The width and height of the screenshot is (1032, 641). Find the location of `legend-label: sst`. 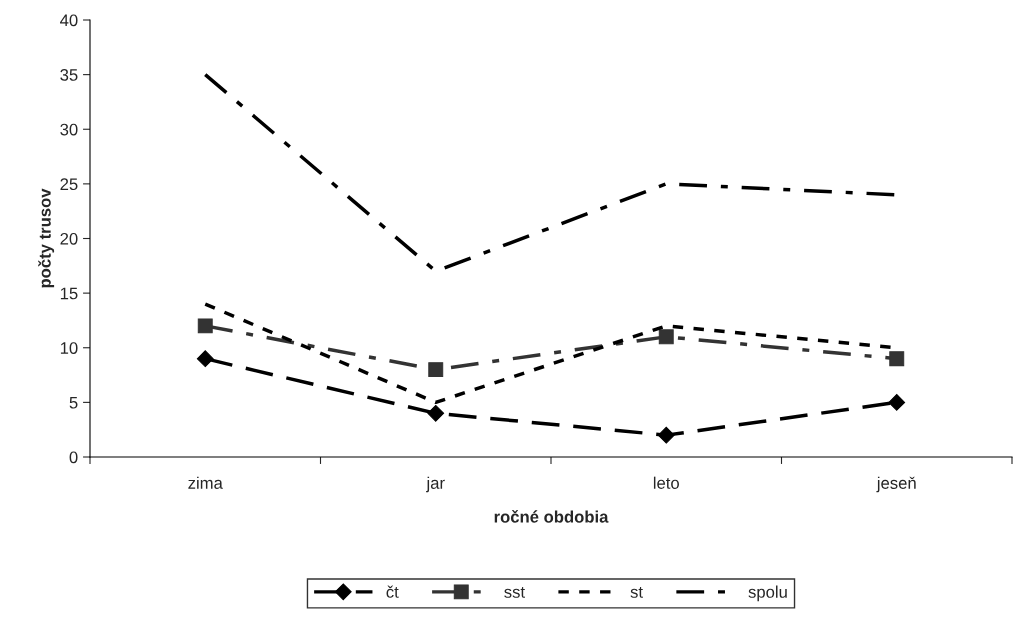

legend-label: sst is located at coordinates (514, 592).